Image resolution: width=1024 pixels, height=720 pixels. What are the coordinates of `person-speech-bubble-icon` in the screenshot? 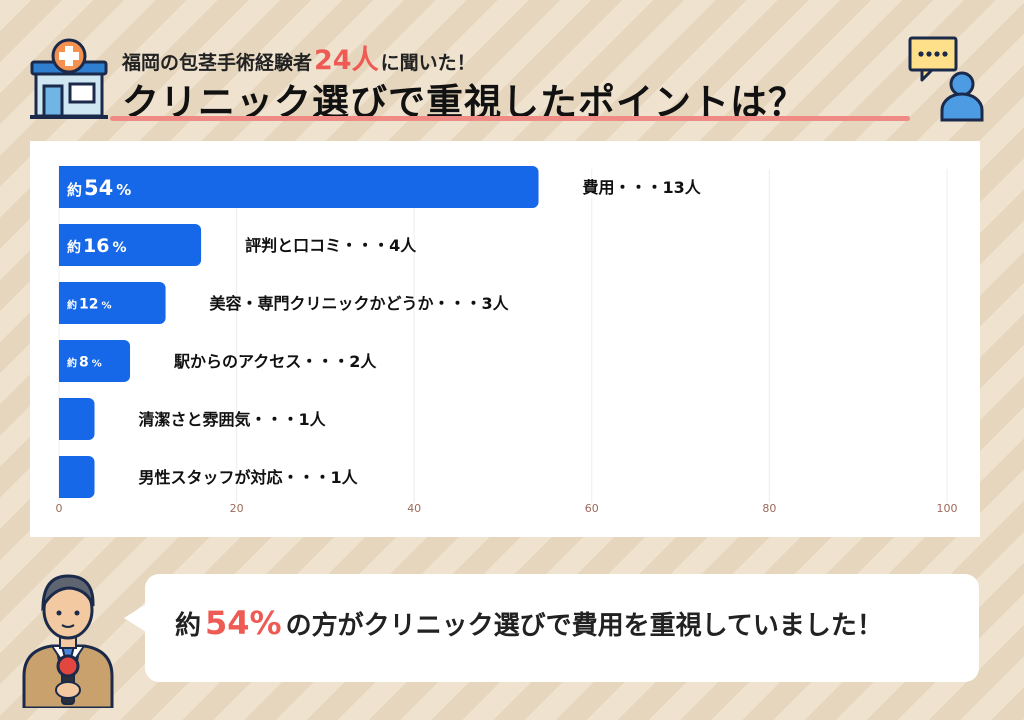 It's located at (946, 79).